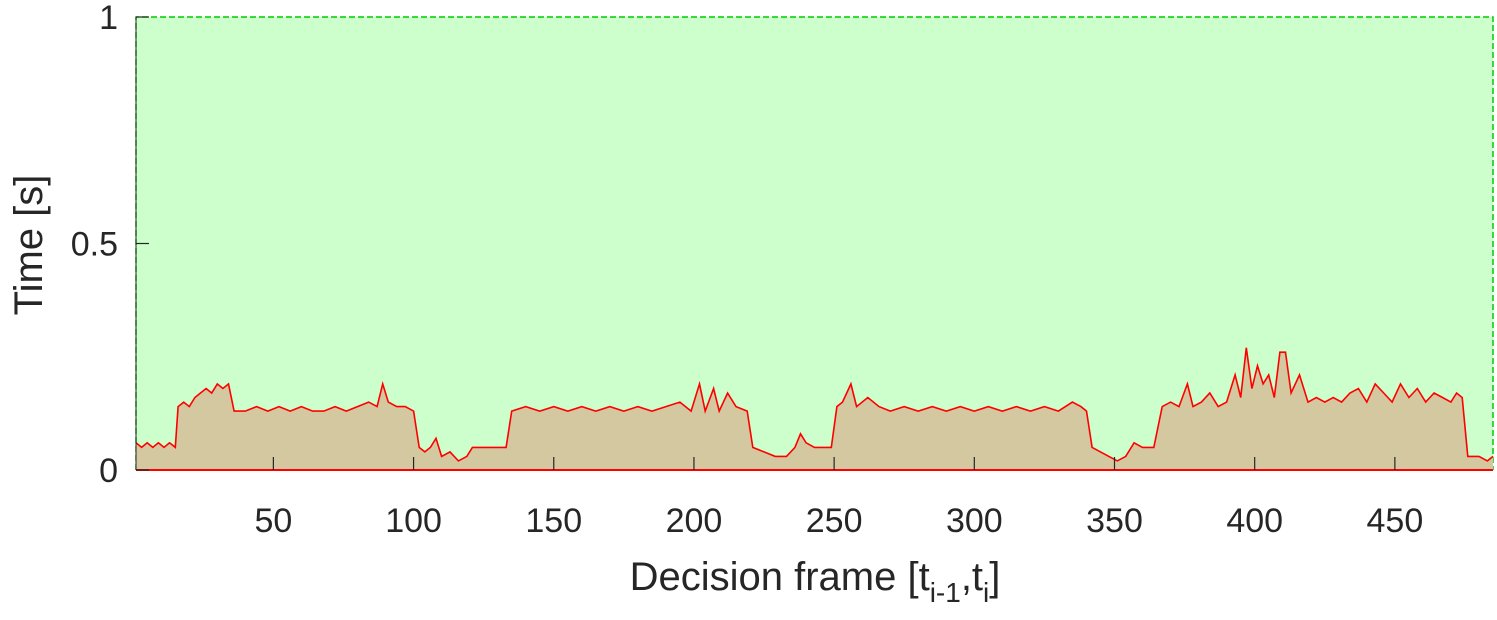 This screenshot has width=1497, height=620. Describe the element at coordinates (945, 592) in the screenshot. I see `x-axis-label-subscript-1: i-1` at that location.